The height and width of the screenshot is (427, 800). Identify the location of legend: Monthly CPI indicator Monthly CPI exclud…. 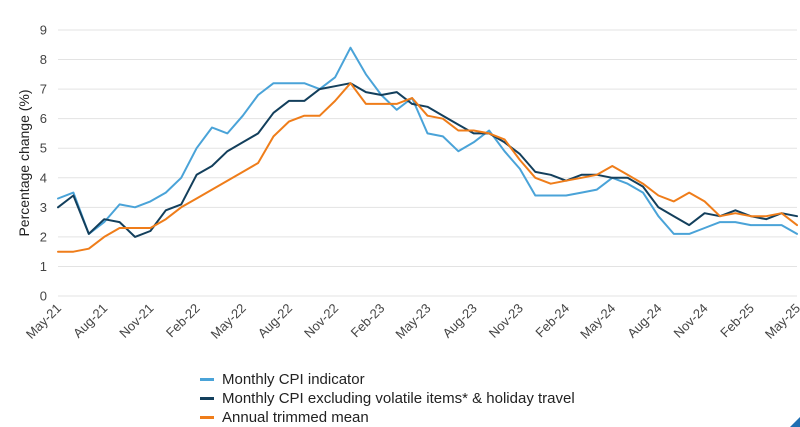
(387, 398).